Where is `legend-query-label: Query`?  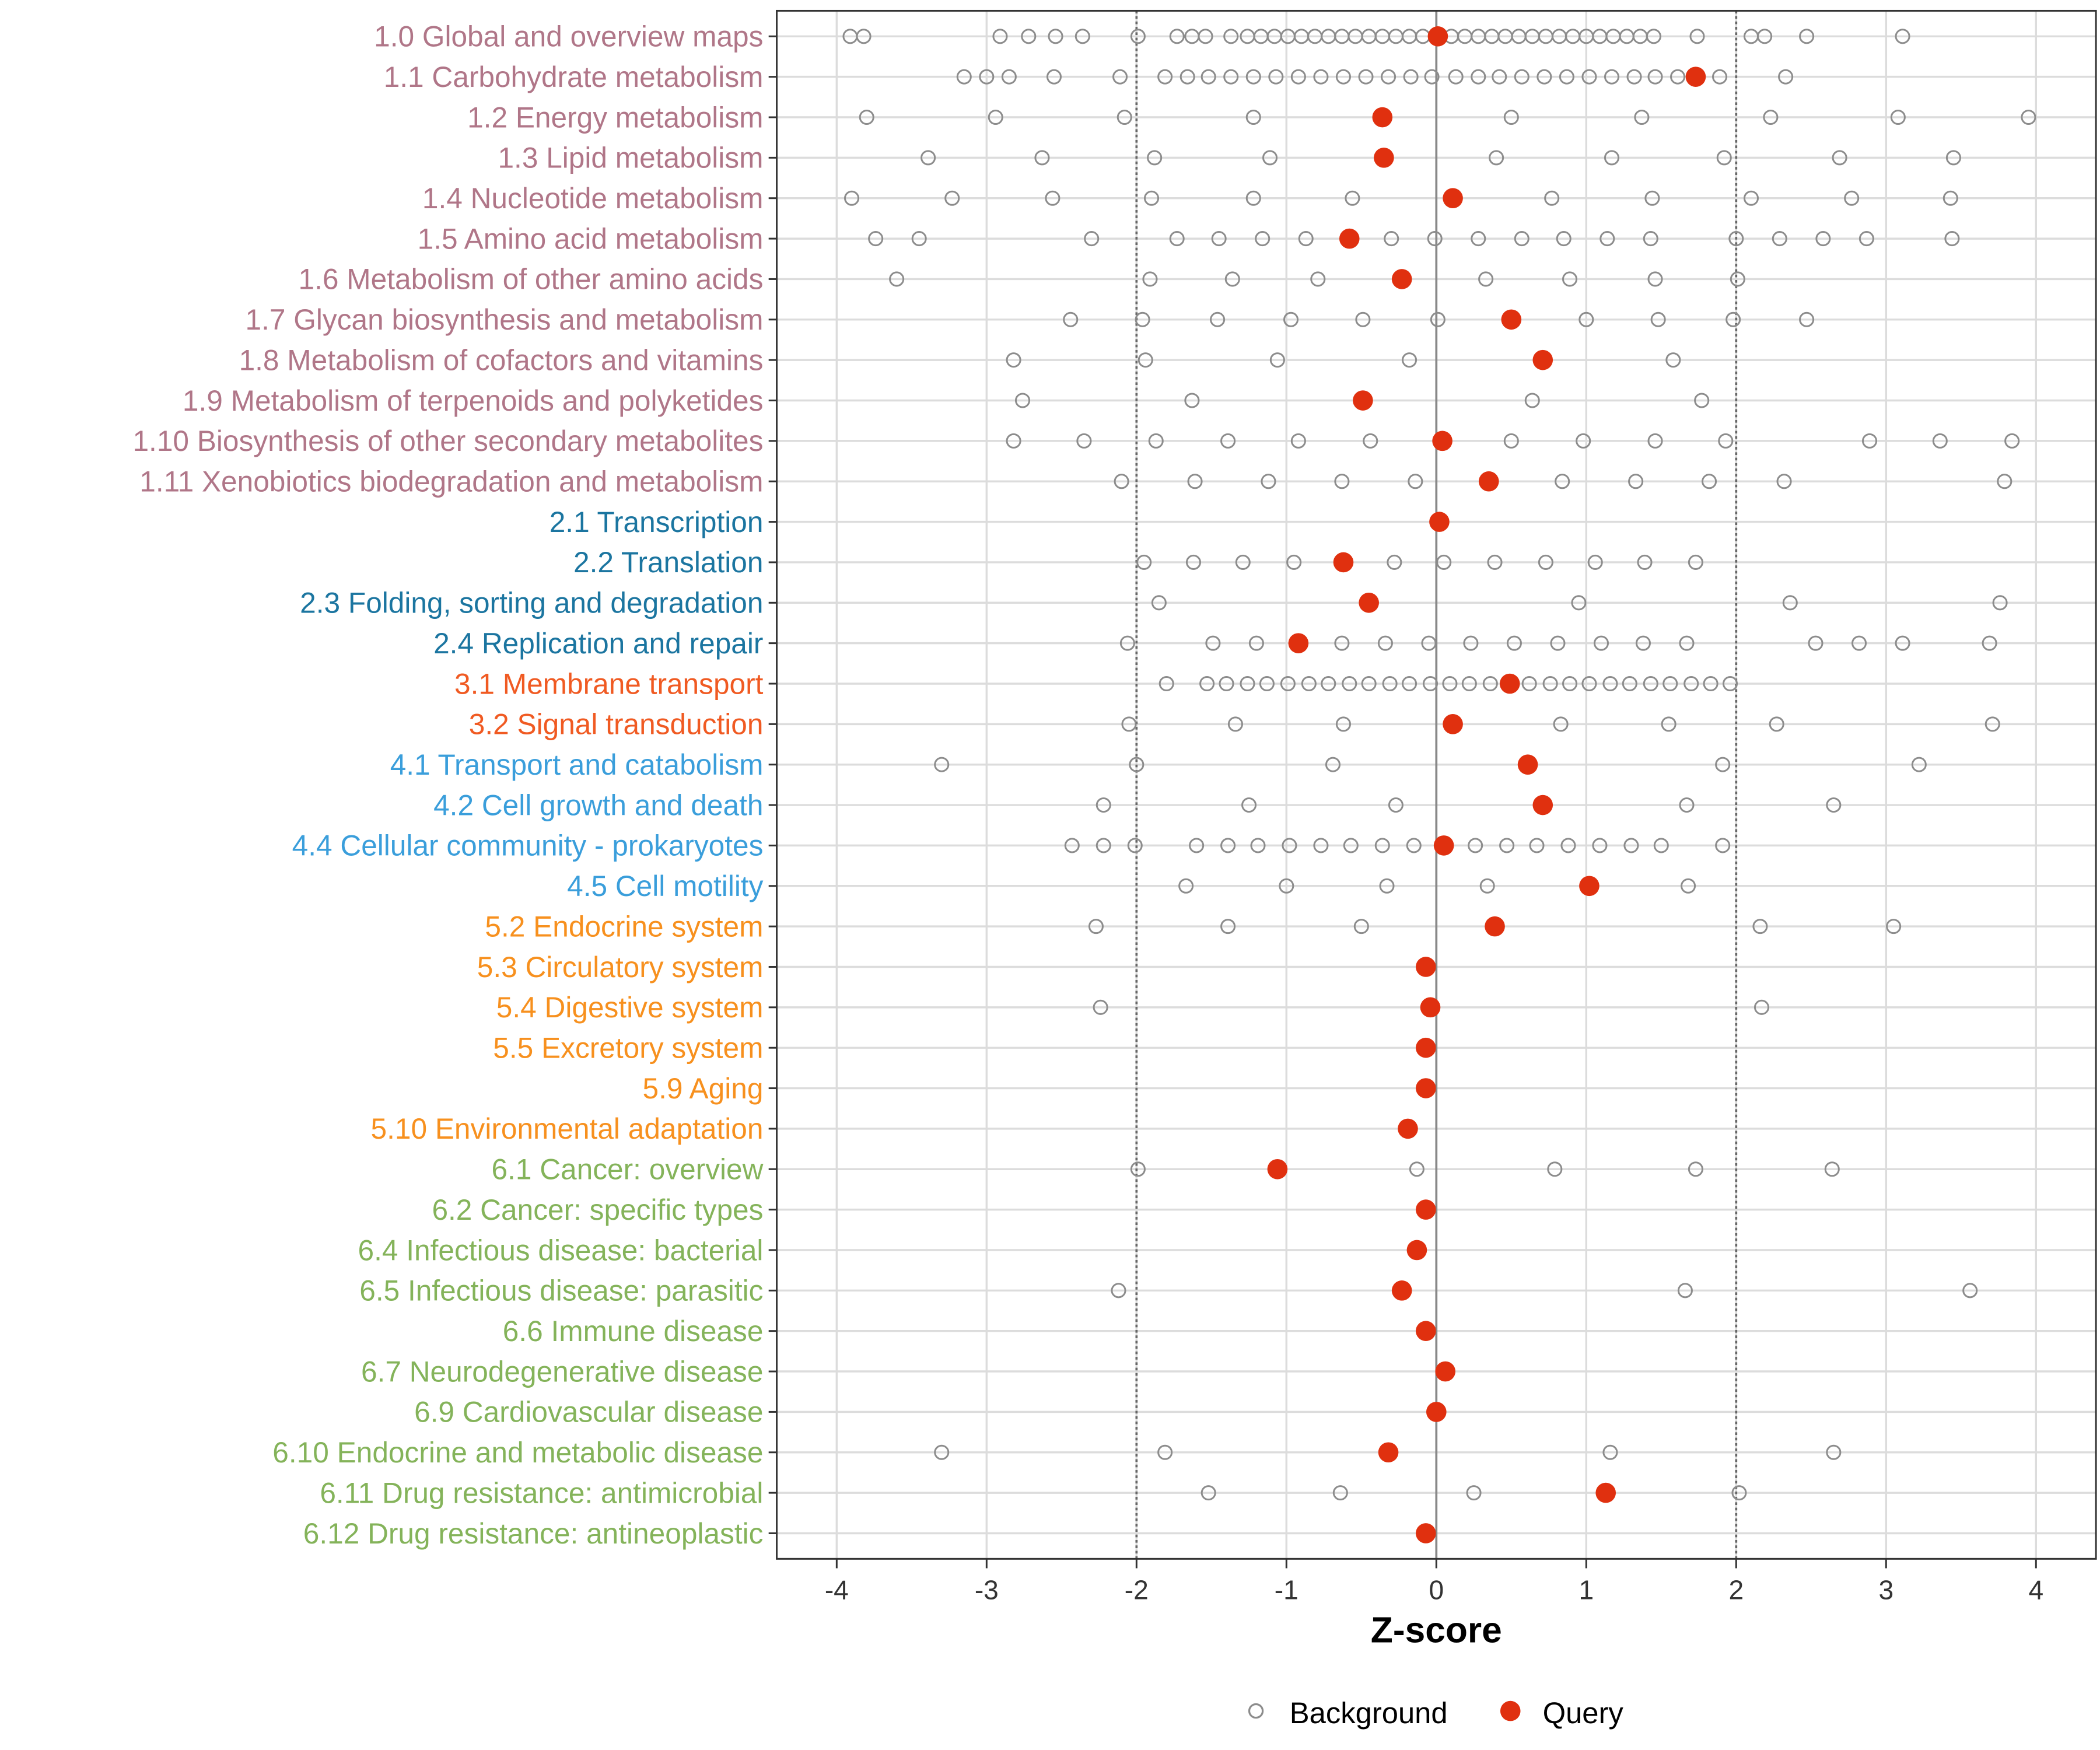
legend-query-label: Query is located at coordinates (1583, 1713).